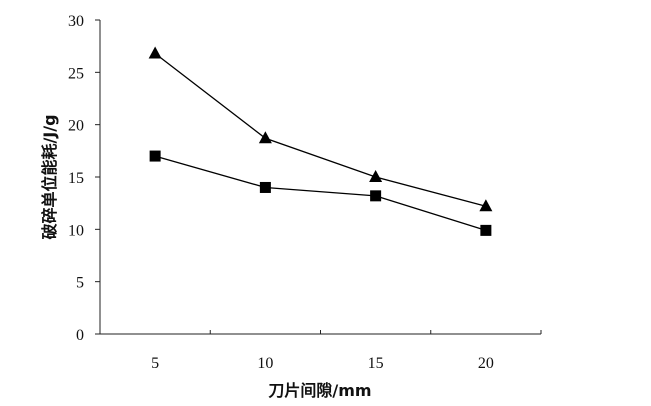 The height and width of the screenshot is (406, 651). Describe the element at coordinates (155, 363) in the screenshot. I see `x-tick-label: 5` at that location.